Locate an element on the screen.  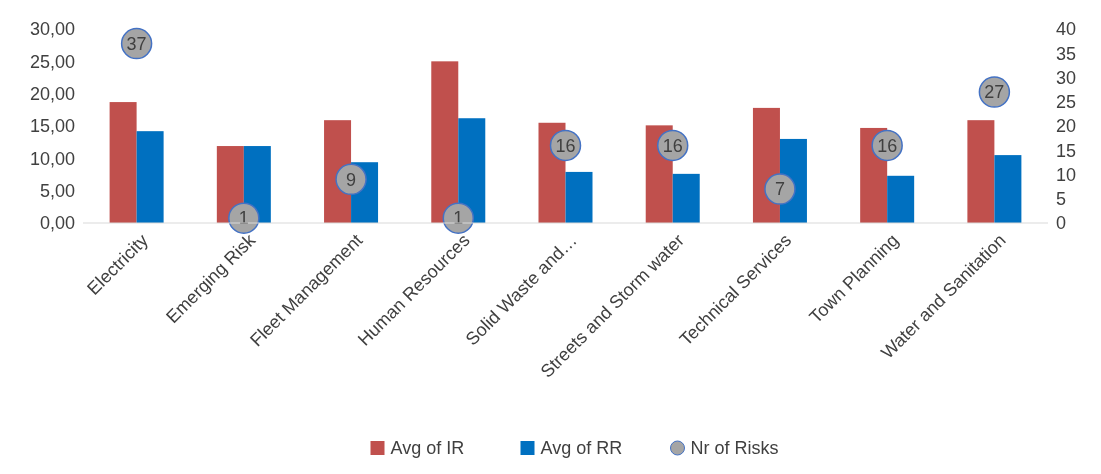
y-tick-label: 5,00 is located at coordinates (57, 190).